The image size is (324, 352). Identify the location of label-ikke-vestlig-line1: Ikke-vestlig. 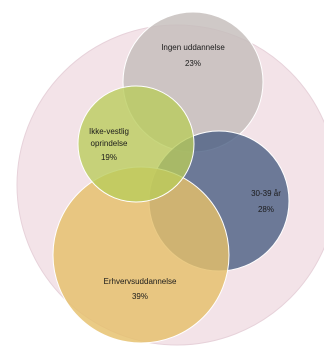
(109, 131).